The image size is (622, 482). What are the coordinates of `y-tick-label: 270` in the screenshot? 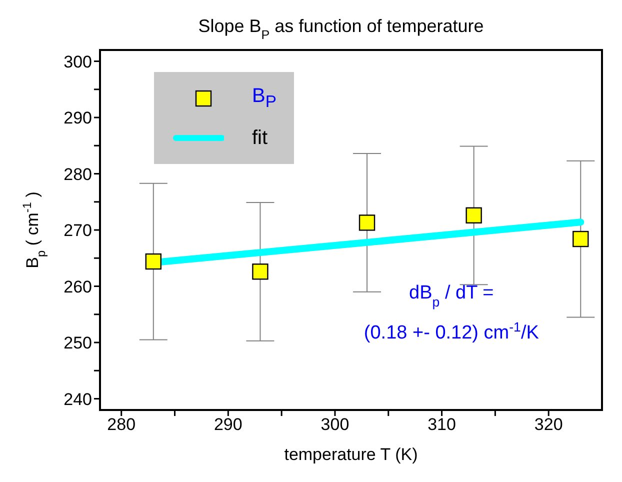 It's located at (78, 230).